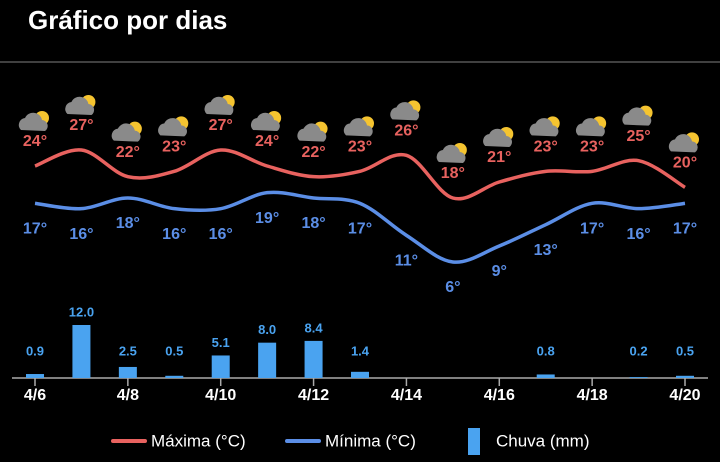  I want to click on legend-label: Máxima (°C), so click(198, 440).